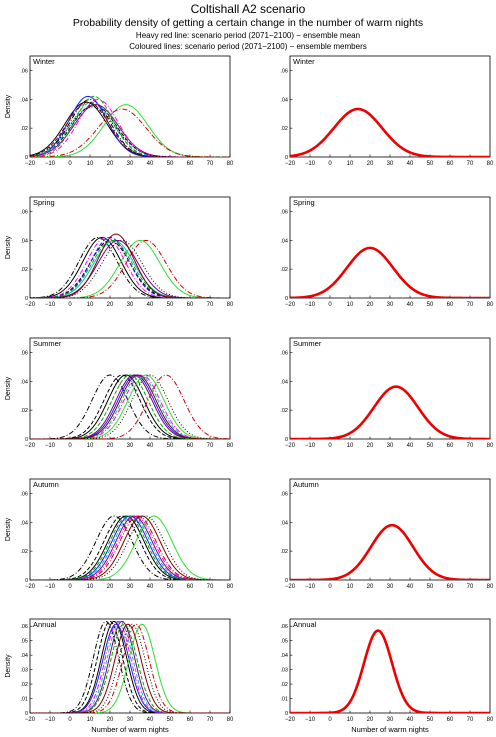 This screenshot has width=496, height=737. Describe the element at coordinates (47, 343) in the screenshot. I see `panel-label: Summer` at that location.